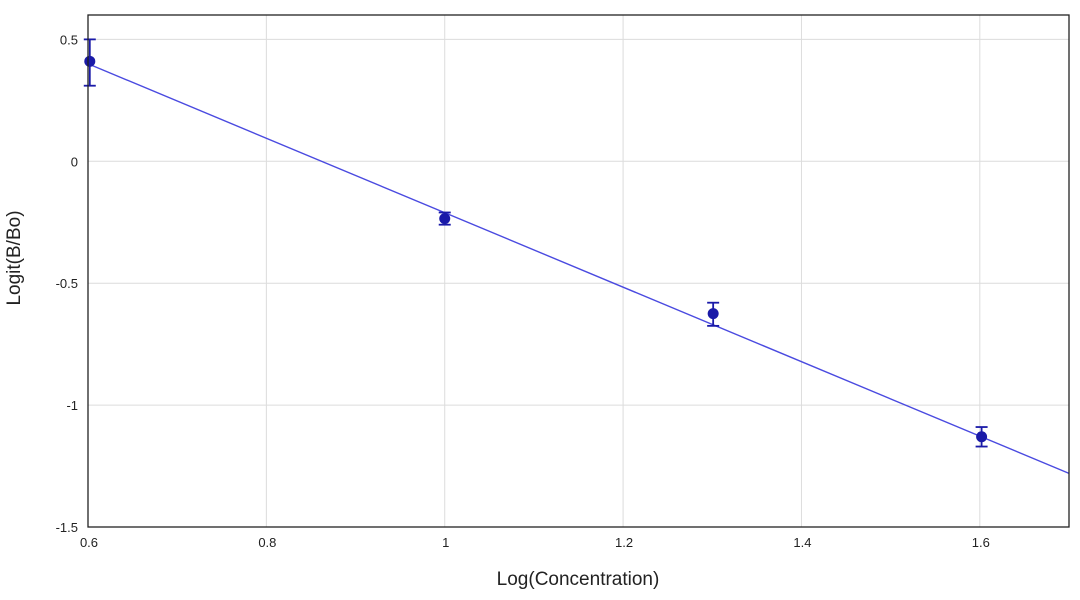  Describe the element at coordinates (89, 542) in the screenshot. I see `x-tick-label: 0.6` at that location.